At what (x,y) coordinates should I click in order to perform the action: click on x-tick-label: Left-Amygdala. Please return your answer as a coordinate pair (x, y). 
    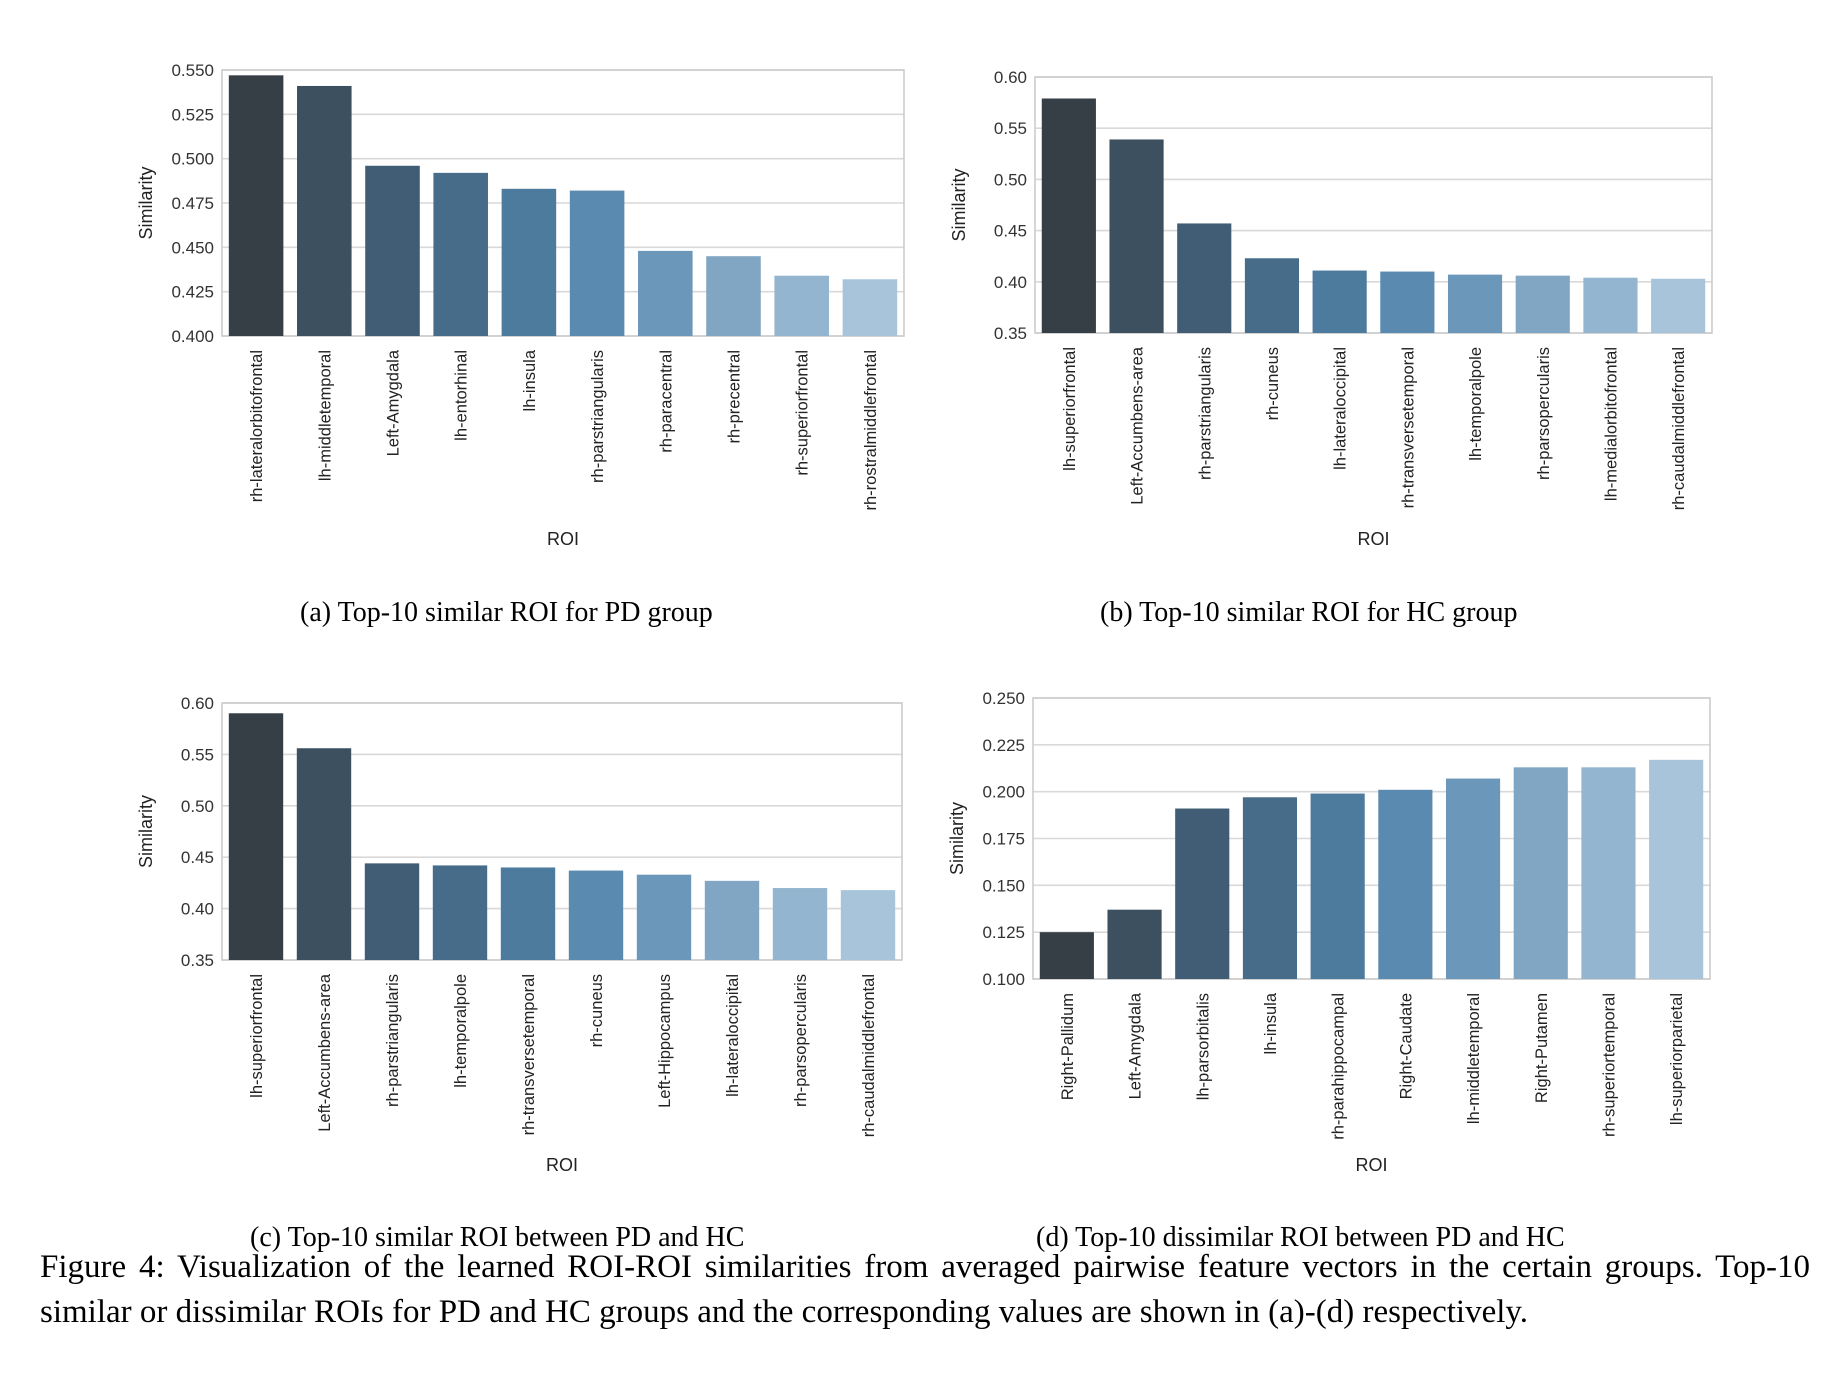
    Looking at the image, I should click on (394, 402).